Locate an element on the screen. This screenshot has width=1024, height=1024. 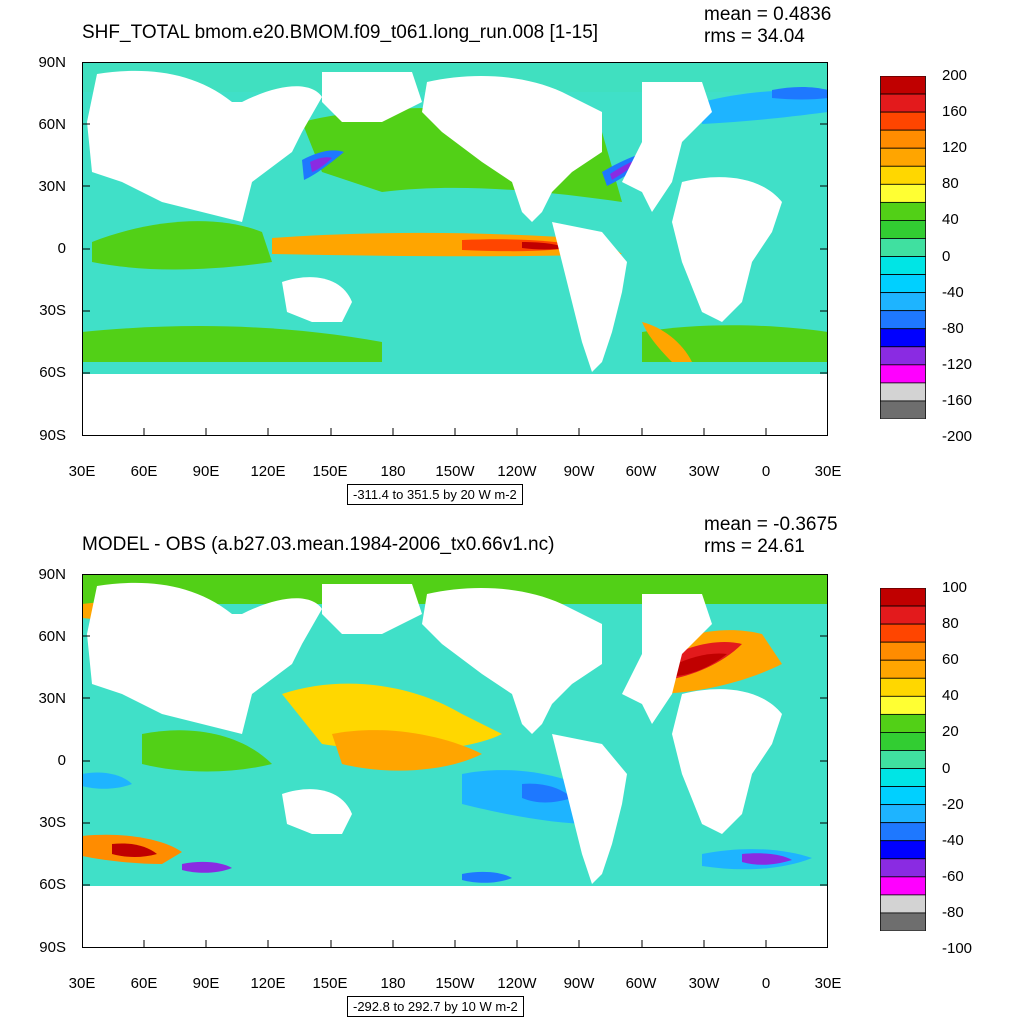
colorbar-label: -120 is located at coordinates (957, 364).